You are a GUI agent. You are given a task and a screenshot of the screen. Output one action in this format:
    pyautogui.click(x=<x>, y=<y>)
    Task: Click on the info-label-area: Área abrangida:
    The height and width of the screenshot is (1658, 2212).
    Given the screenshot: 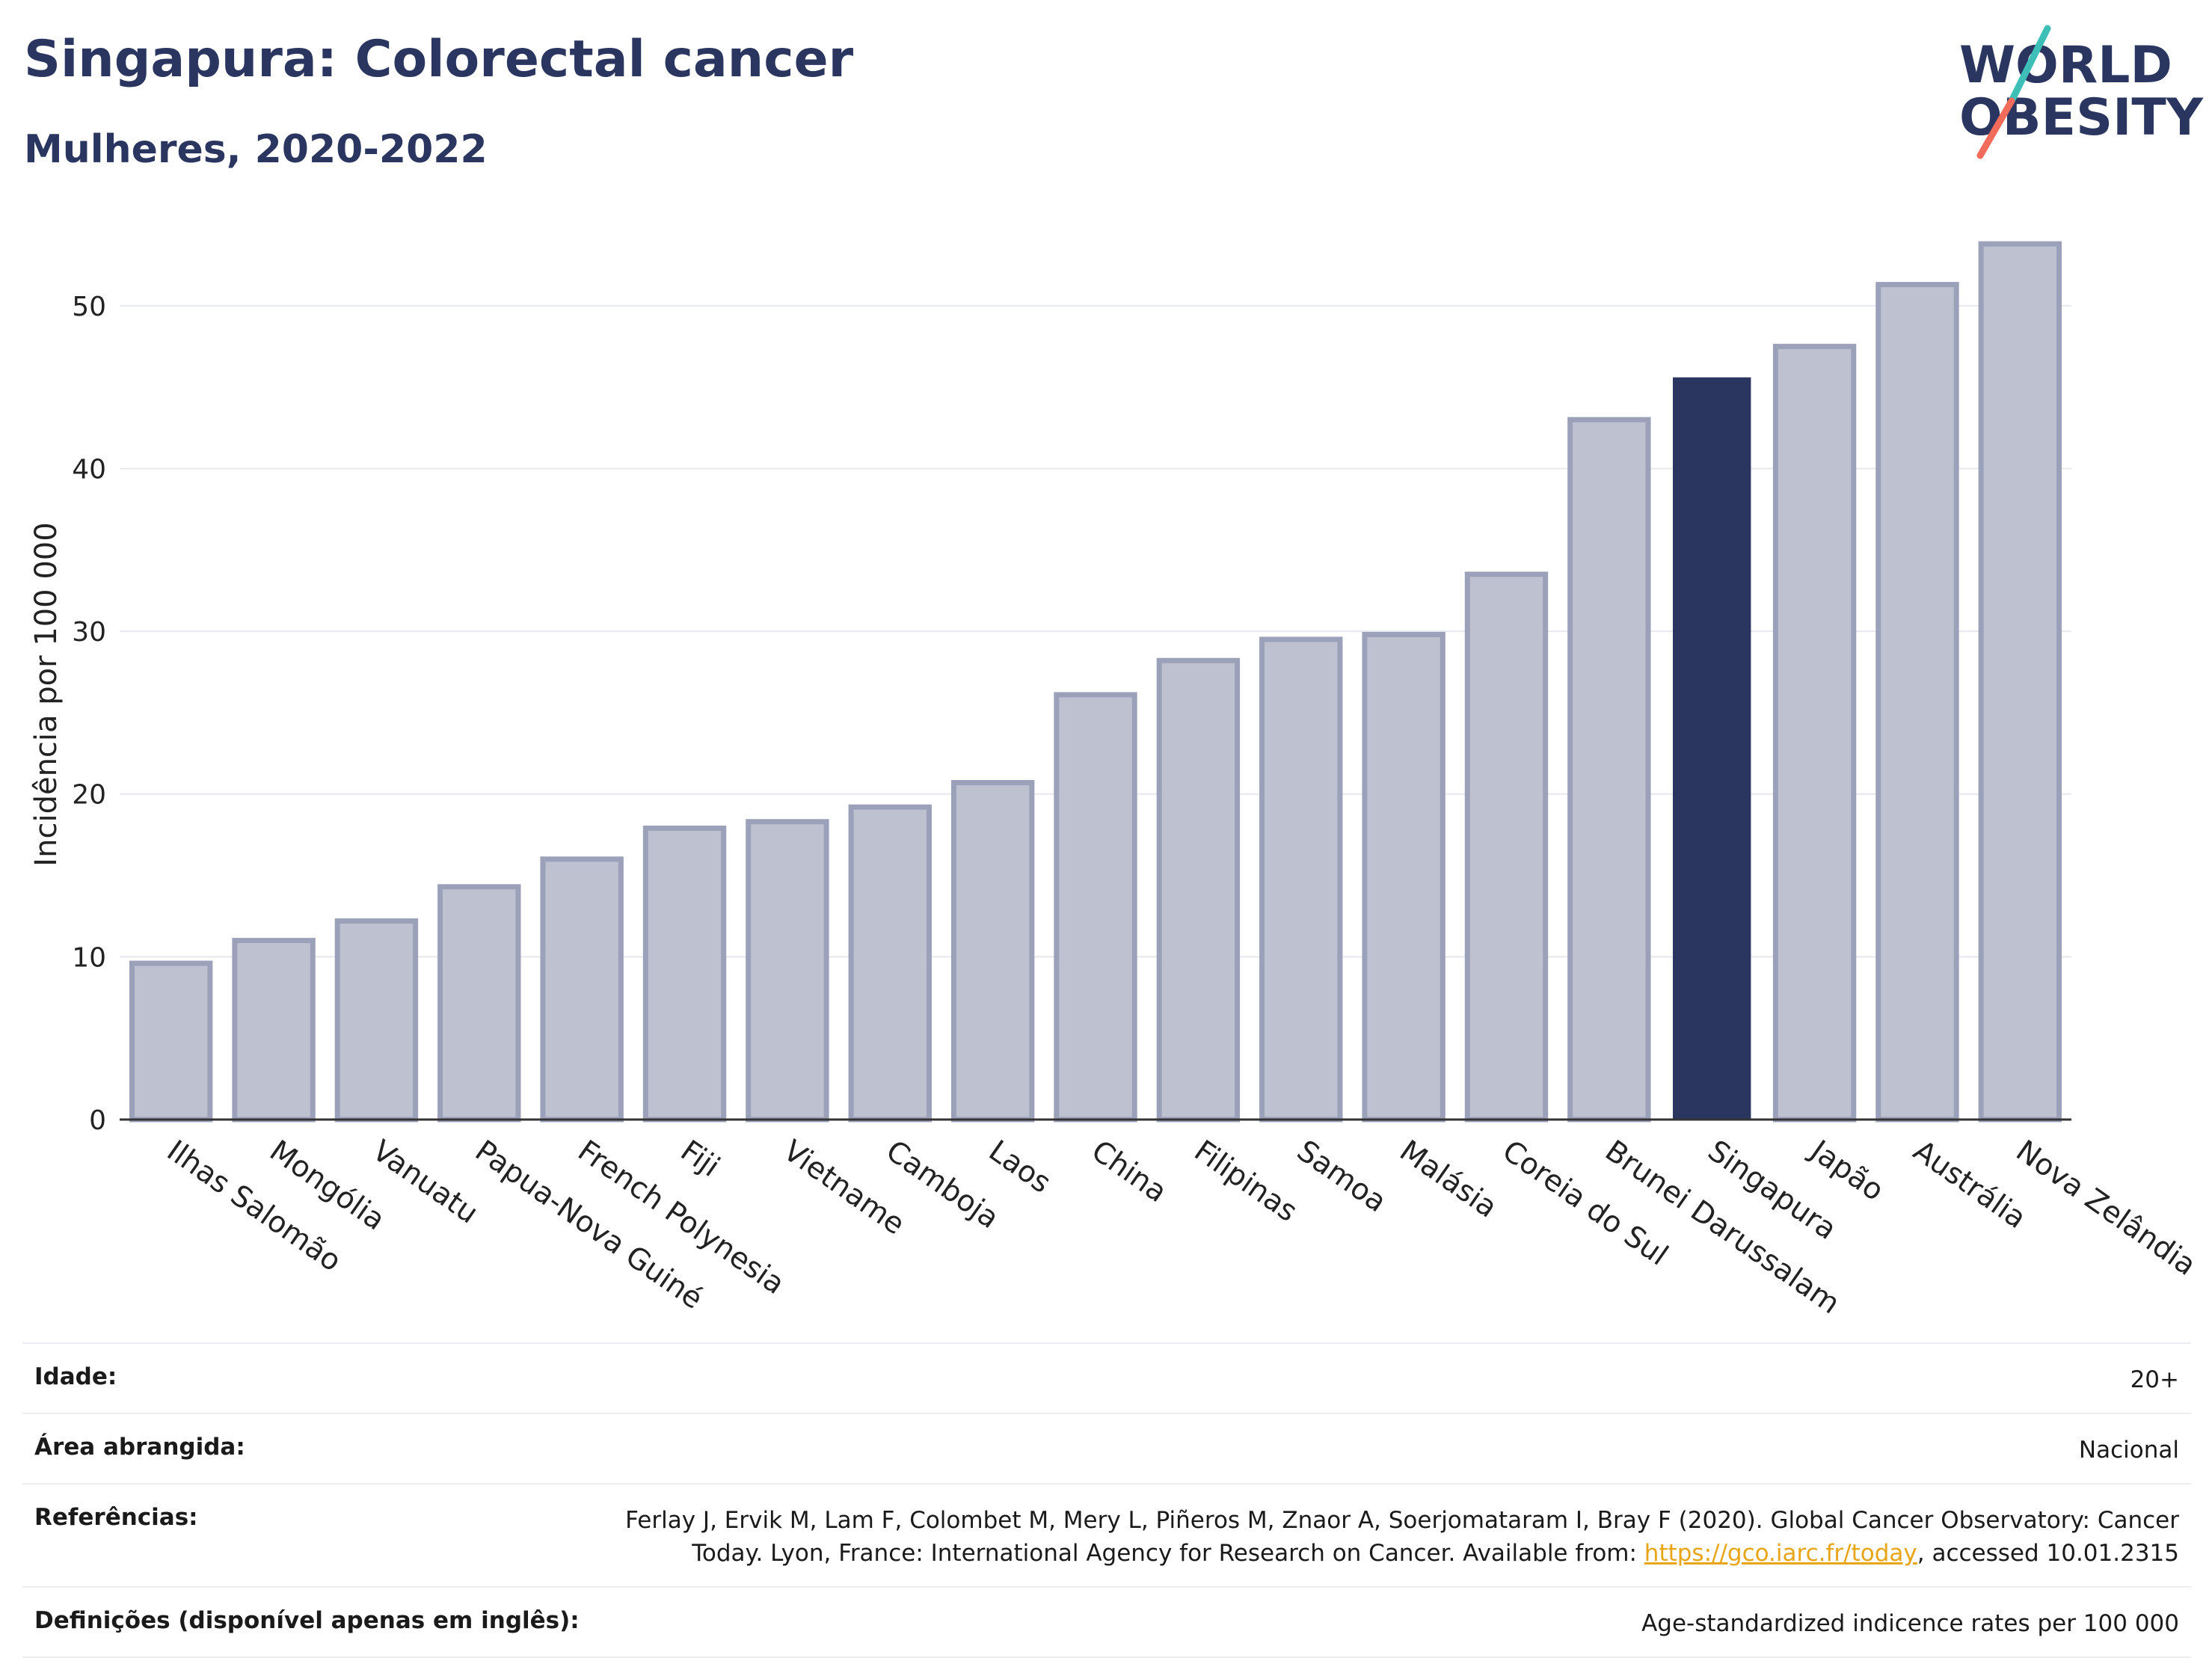 What is the action you would take?
    pyautogui.click(x=139, y=1447)
    